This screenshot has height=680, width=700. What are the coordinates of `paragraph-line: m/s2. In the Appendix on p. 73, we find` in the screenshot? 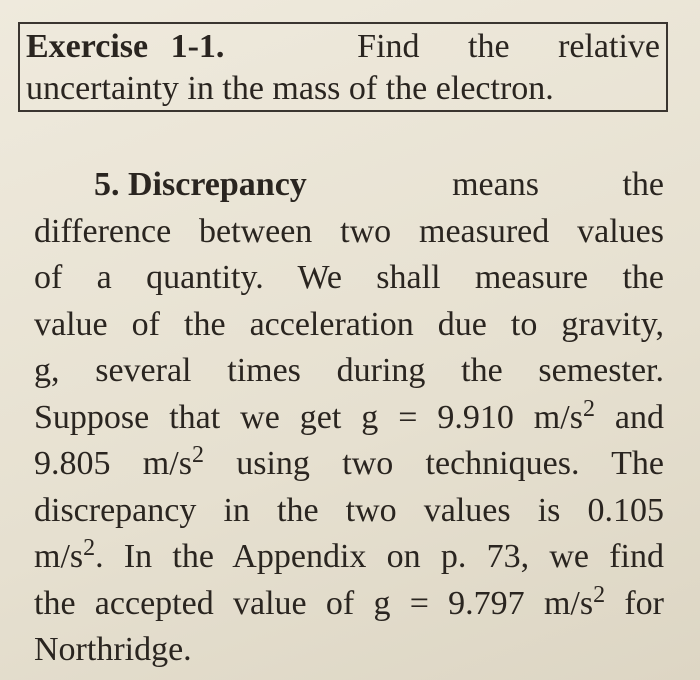 It's located at (349, 557).